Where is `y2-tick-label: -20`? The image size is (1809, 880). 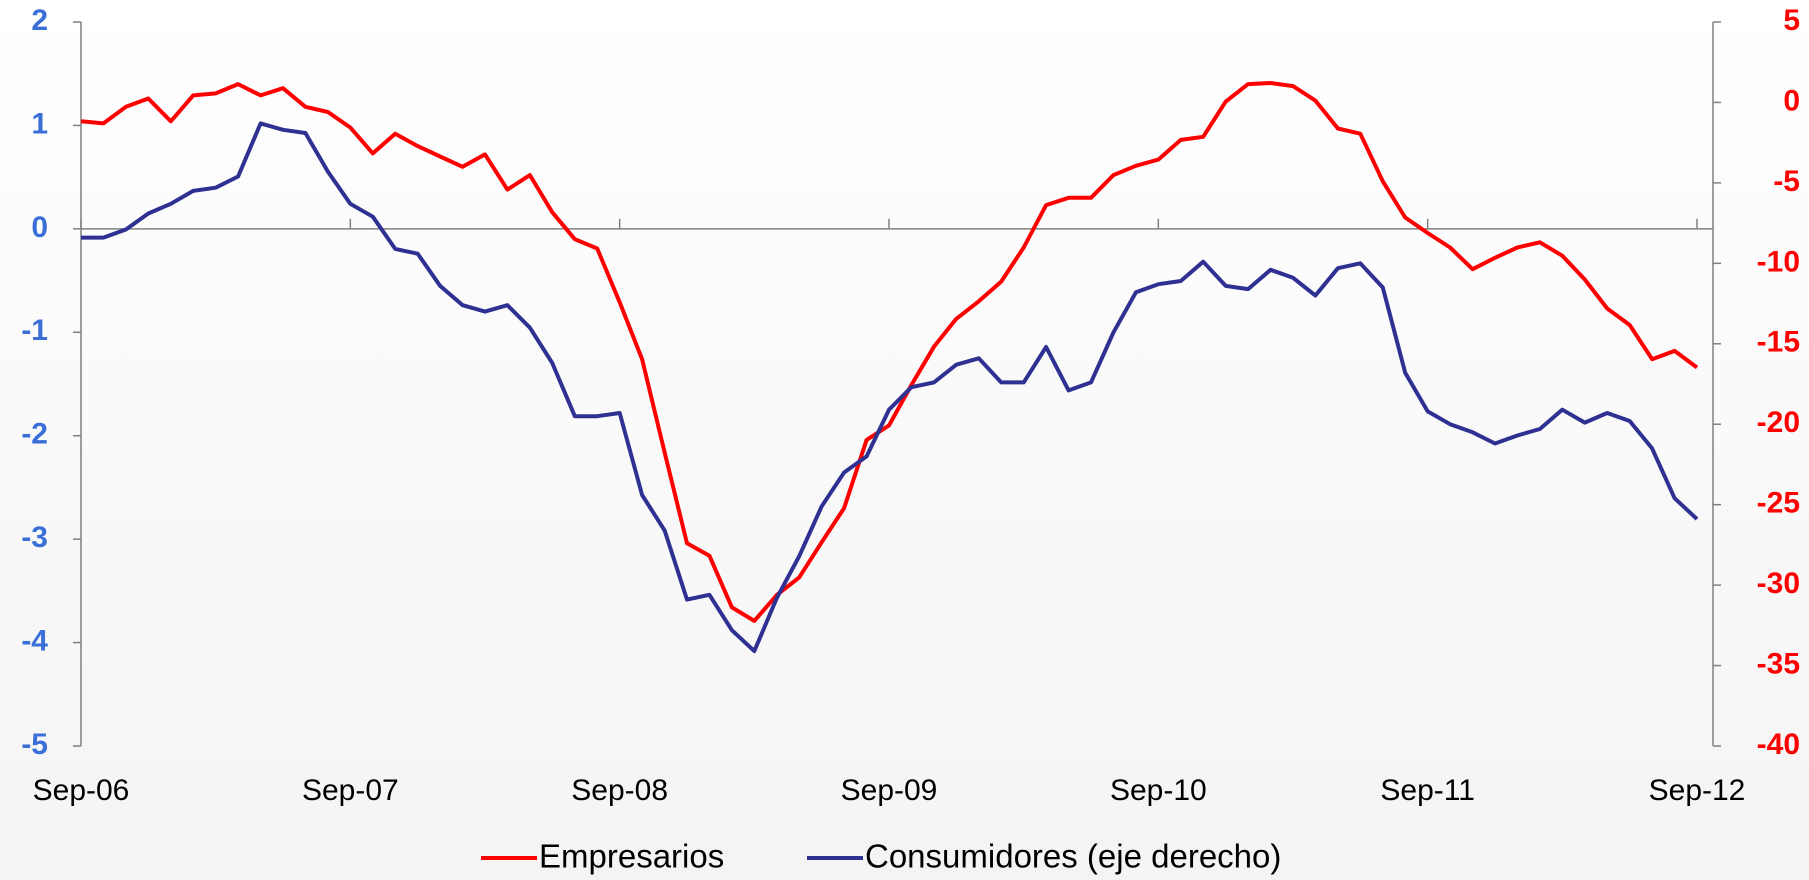 y2-tick-label: -20 is located at coordinates (1778, 422).